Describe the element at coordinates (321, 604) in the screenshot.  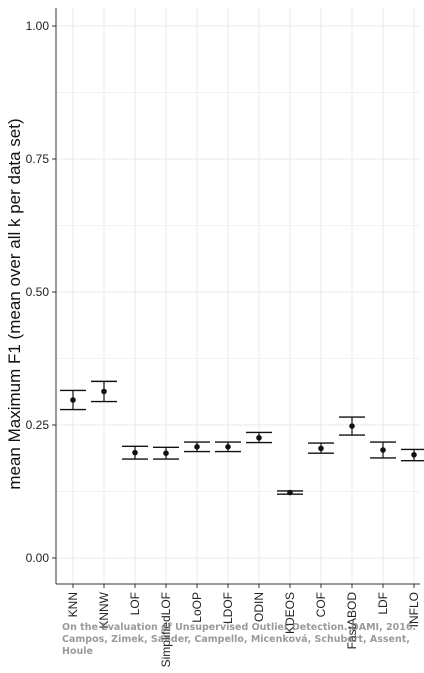
I see `x-tick-label: COF` at that location.